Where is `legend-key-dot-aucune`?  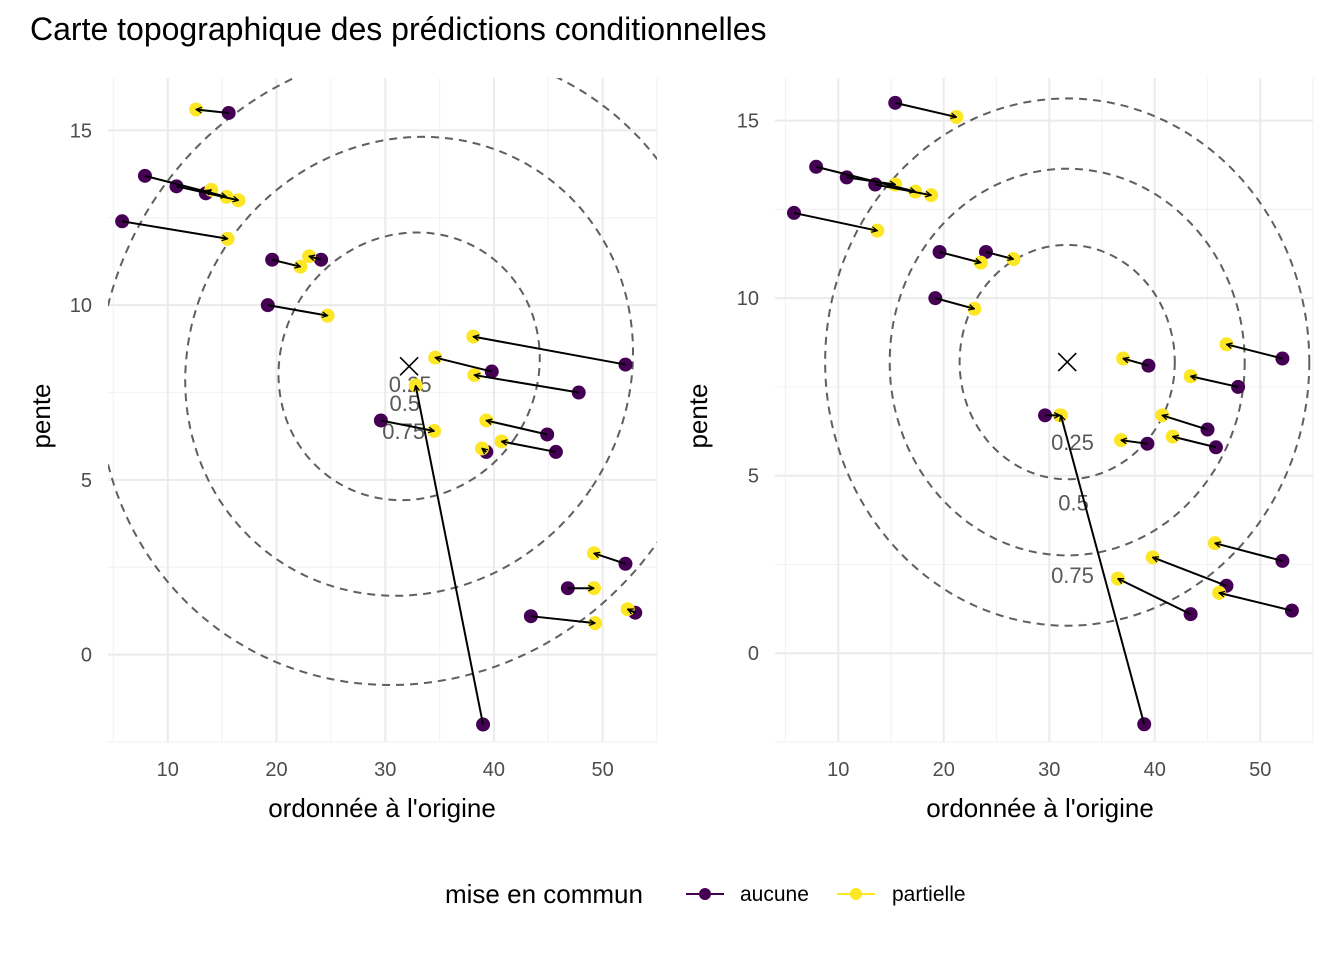
legend-key-dot-aucune is located at coordinates (705, 894).